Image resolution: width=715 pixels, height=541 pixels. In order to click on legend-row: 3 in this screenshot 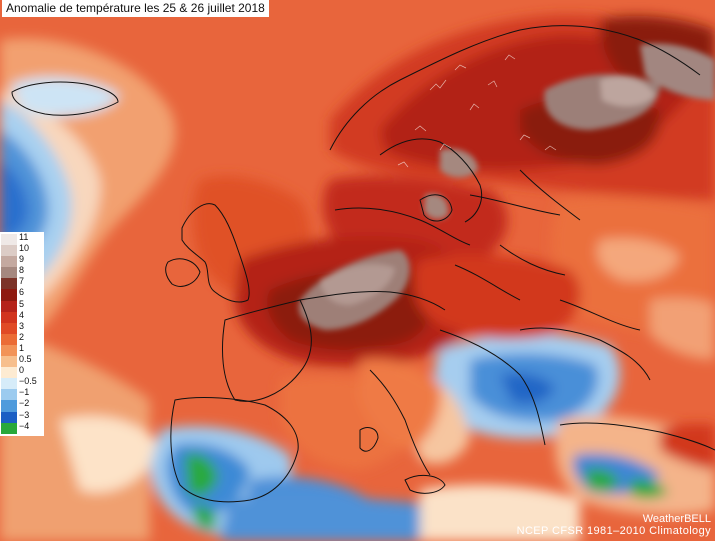, I will do `click(22, 327)`.